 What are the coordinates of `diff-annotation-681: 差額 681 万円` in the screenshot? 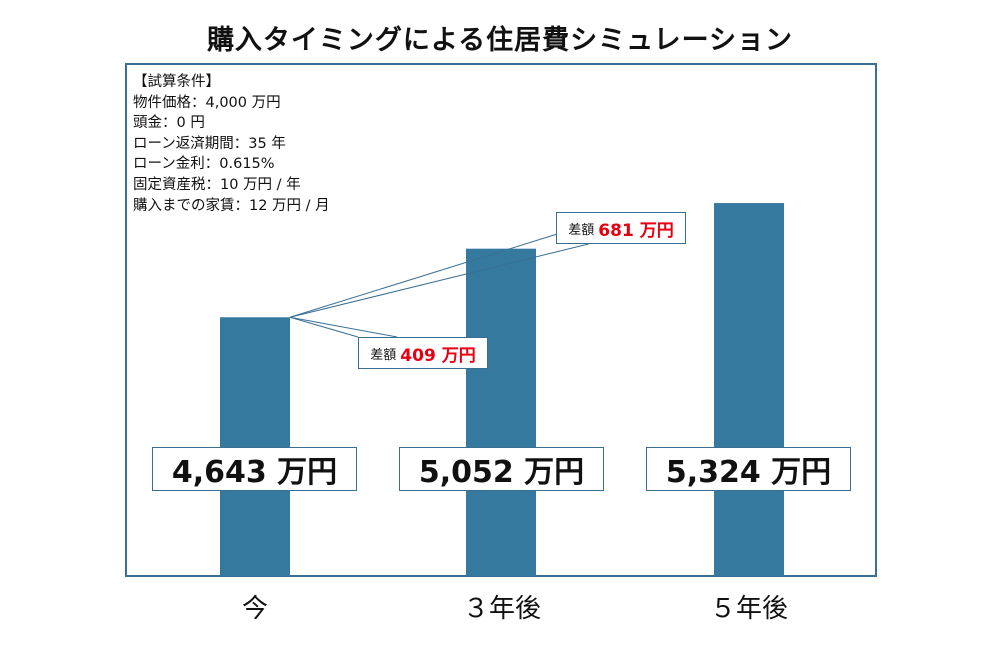 It's located at (621, 228).